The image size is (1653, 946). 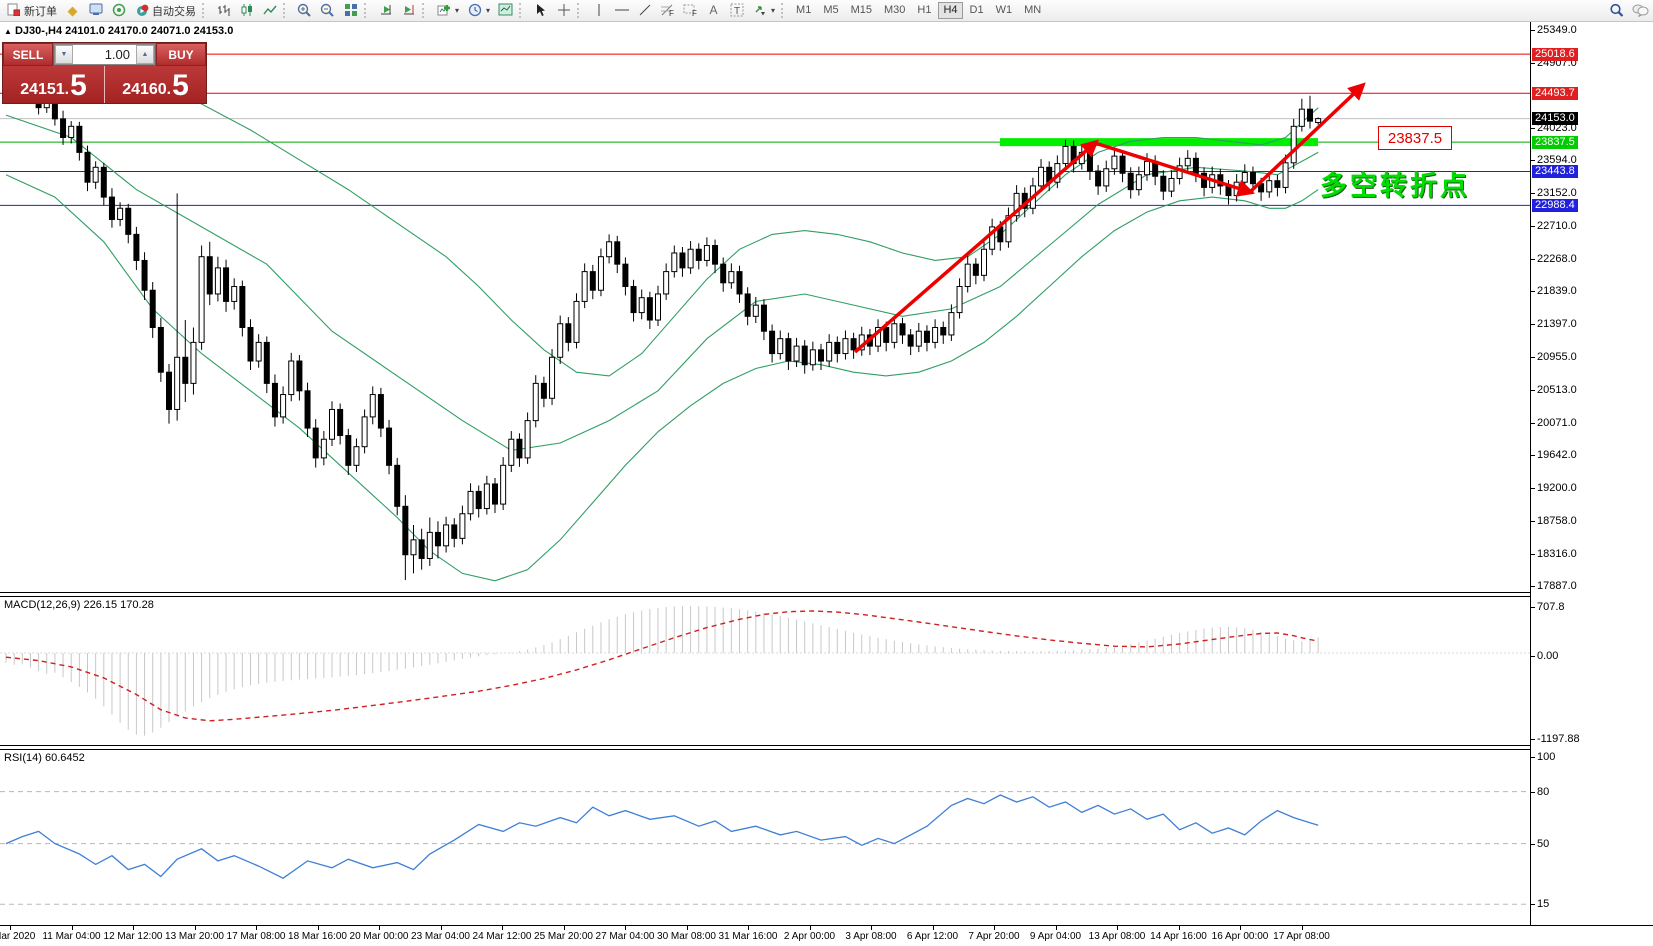 I want to click on one-click-trading-panel: SELL ▼ 1.00 ▲ BUY 24151. 5 24160. 5, so click(x=104, y=73).